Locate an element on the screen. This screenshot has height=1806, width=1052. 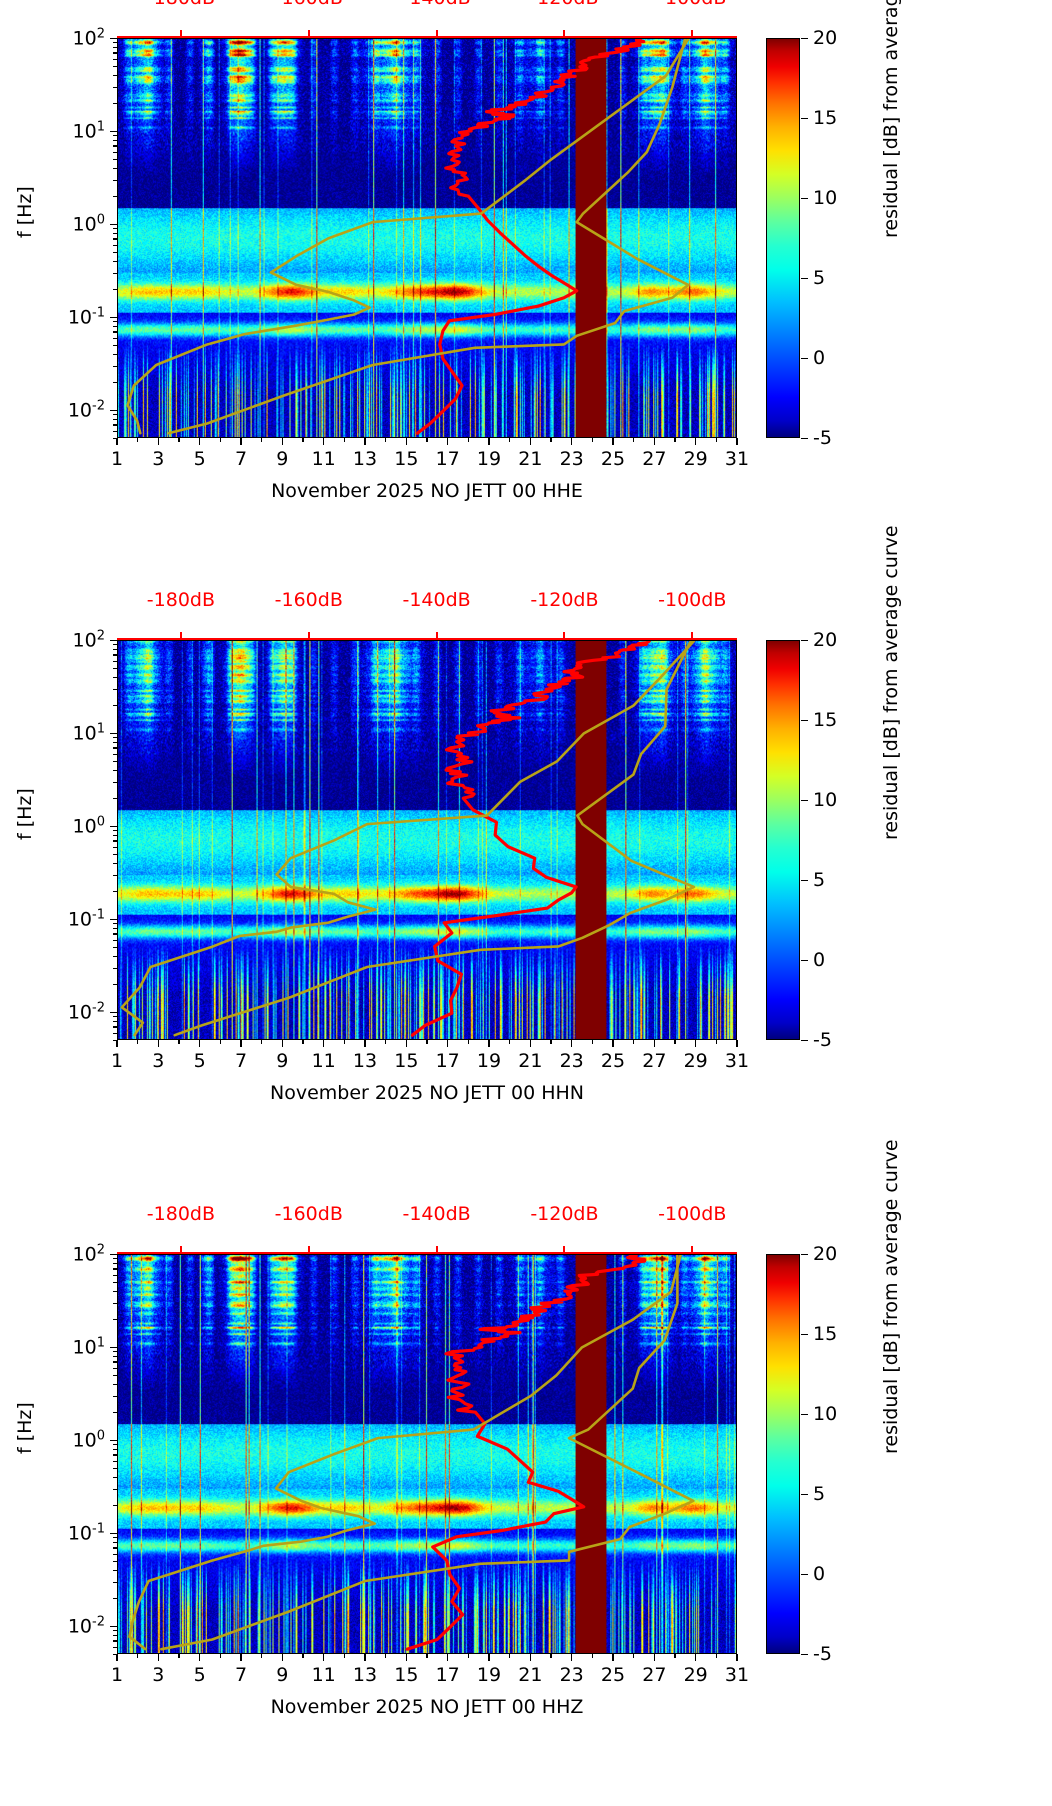
top-axis-tick-label: -140dB is located at coordinates (436, 1214).